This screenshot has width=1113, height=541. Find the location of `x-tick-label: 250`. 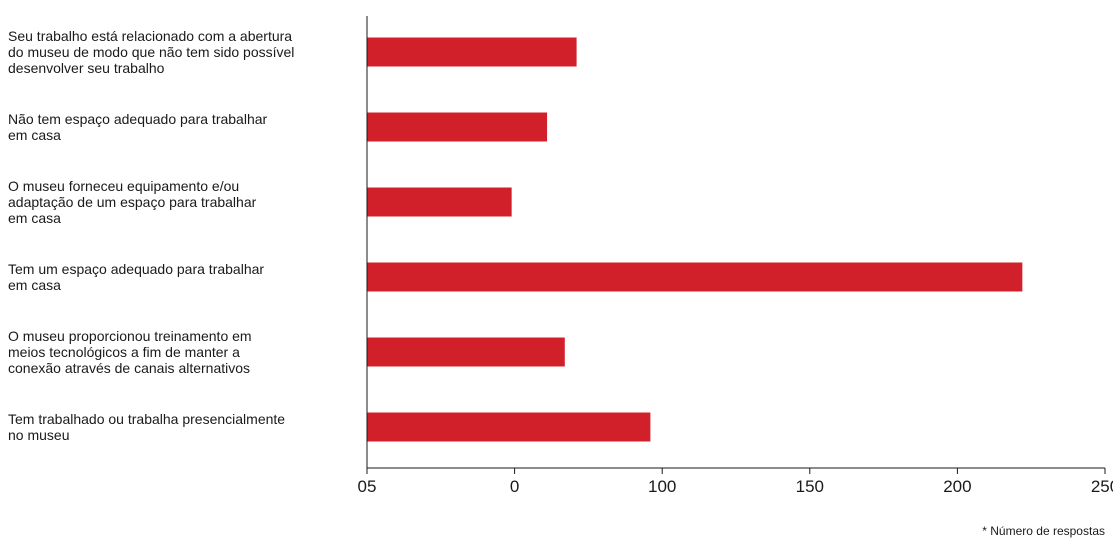

x-tick-label: 250 is located at coordinates (1102, 486).